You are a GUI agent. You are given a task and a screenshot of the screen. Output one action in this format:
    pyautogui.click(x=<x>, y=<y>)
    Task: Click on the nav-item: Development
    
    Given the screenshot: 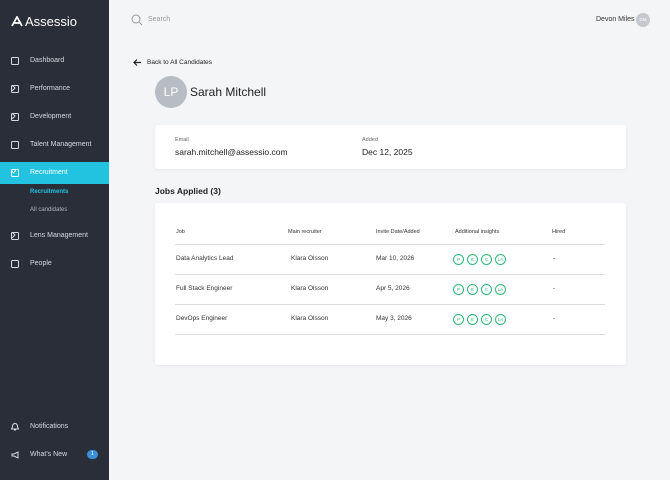 What is the action you would take?
    pyautogui.click(x=54, y=117)
    